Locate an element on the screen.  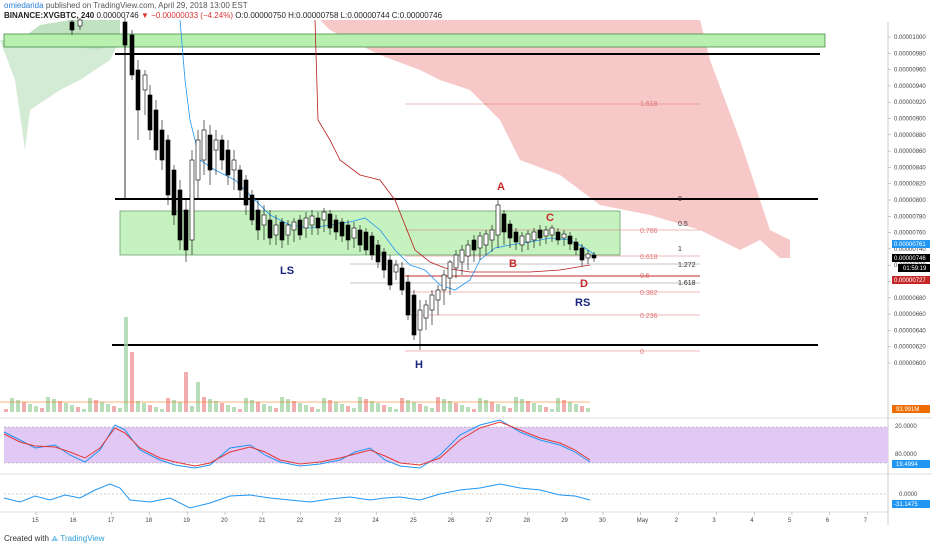
price-tick-label: 0.00000660 is located at coordinates (910, 315).